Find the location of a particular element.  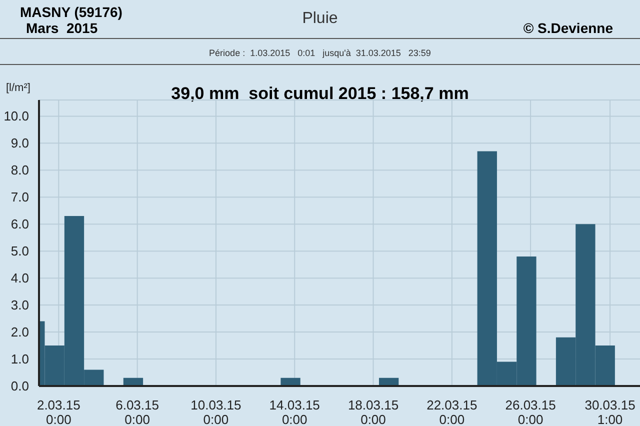

x-tick-label: 30.03.15 1:00 is located at coordinates (610, 412).